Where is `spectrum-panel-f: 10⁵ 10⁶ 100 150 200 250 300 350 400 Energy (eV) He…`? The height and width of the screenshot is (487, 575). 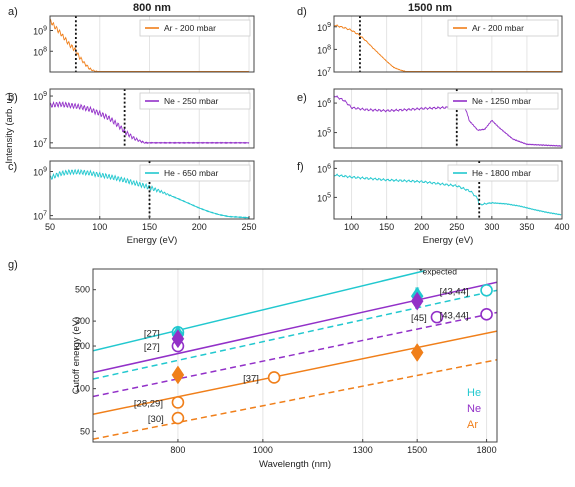
spectrum-panel-f: 10⁵ 10⁶ 100 150 200 250 300 350 400 Energy (eV) He… is located at coordinates (433, 203).